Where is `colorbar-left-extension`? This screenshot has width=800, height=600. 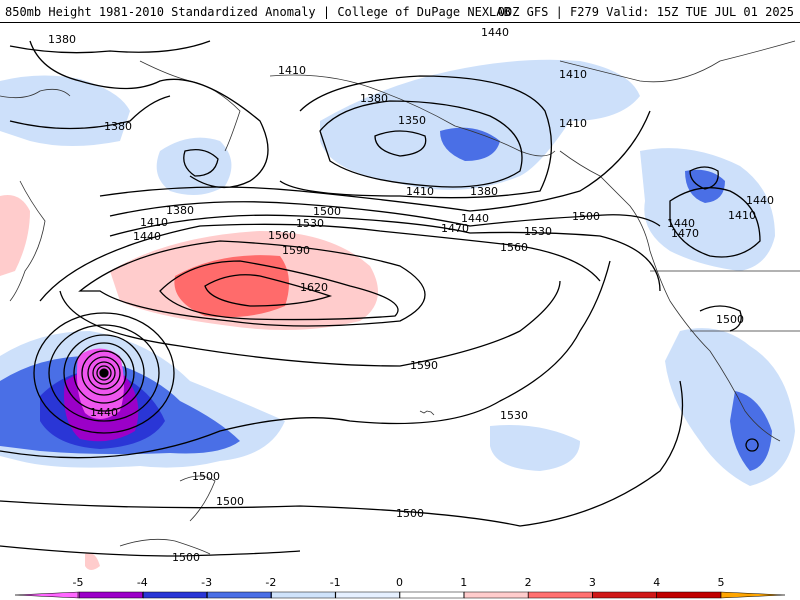
colorbar-left-extension is located at coordinates (47, 595).